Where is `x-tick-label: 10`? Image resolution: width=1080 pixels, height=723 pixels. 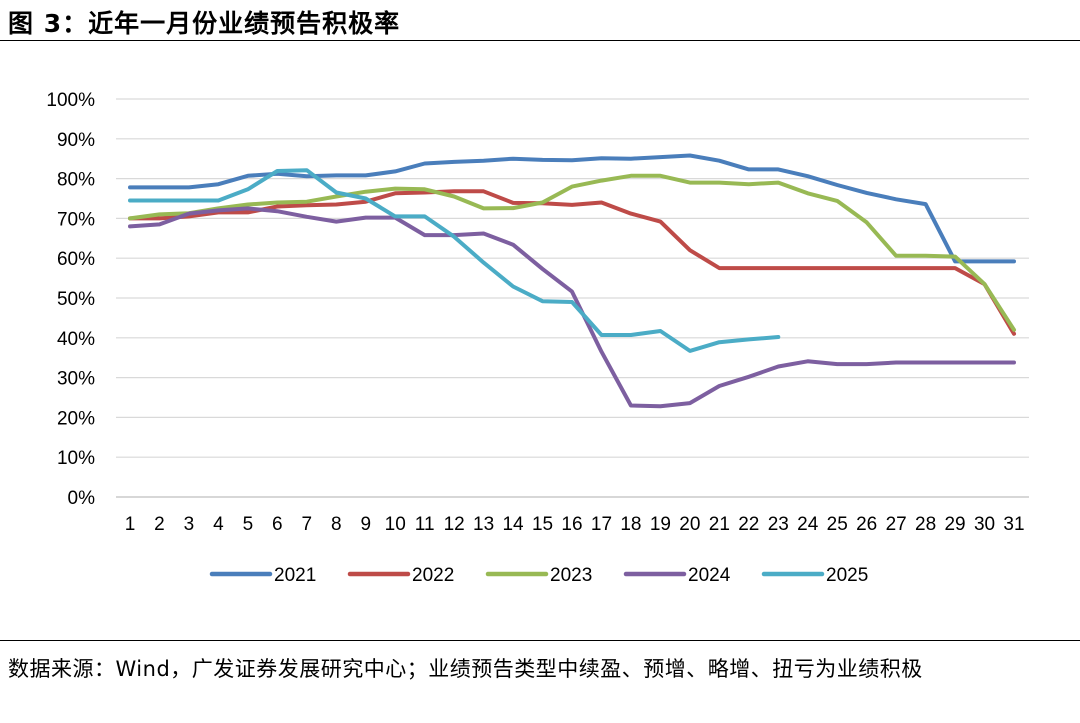
x-tick-label: 10 is located at coordinates (395, 524).